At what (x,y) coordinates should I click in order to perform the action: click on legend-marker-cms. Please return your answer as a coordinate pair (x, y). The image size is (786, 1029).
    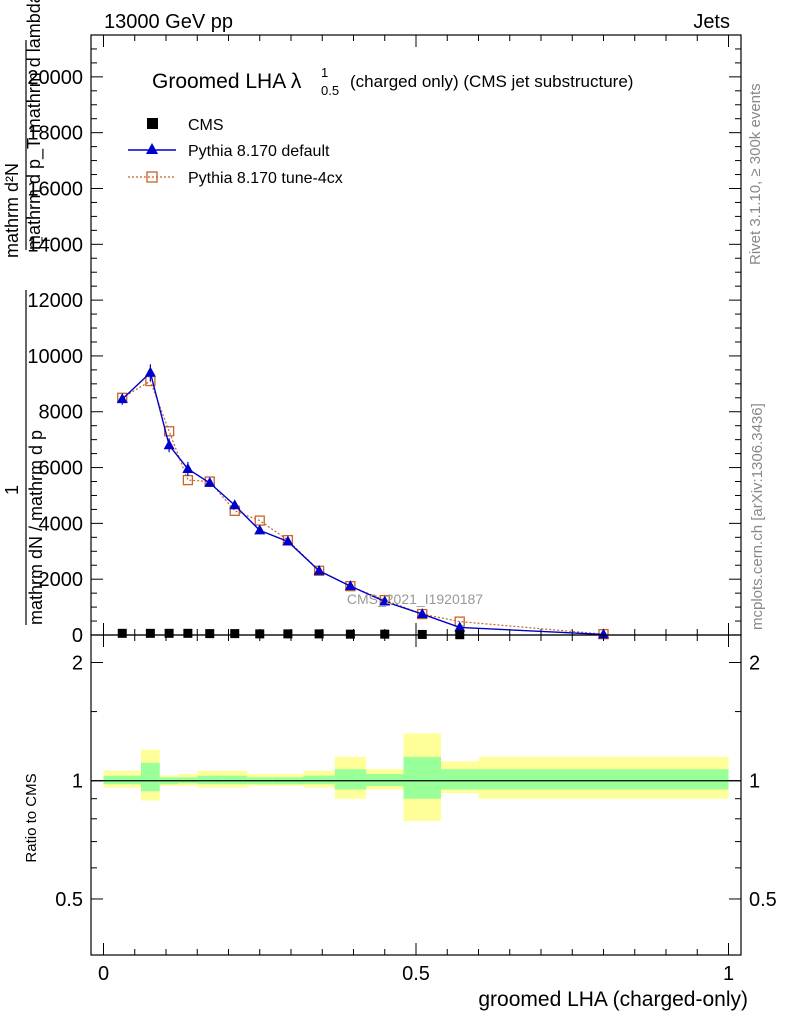
    Looking at the image, I should click on (152, 123).